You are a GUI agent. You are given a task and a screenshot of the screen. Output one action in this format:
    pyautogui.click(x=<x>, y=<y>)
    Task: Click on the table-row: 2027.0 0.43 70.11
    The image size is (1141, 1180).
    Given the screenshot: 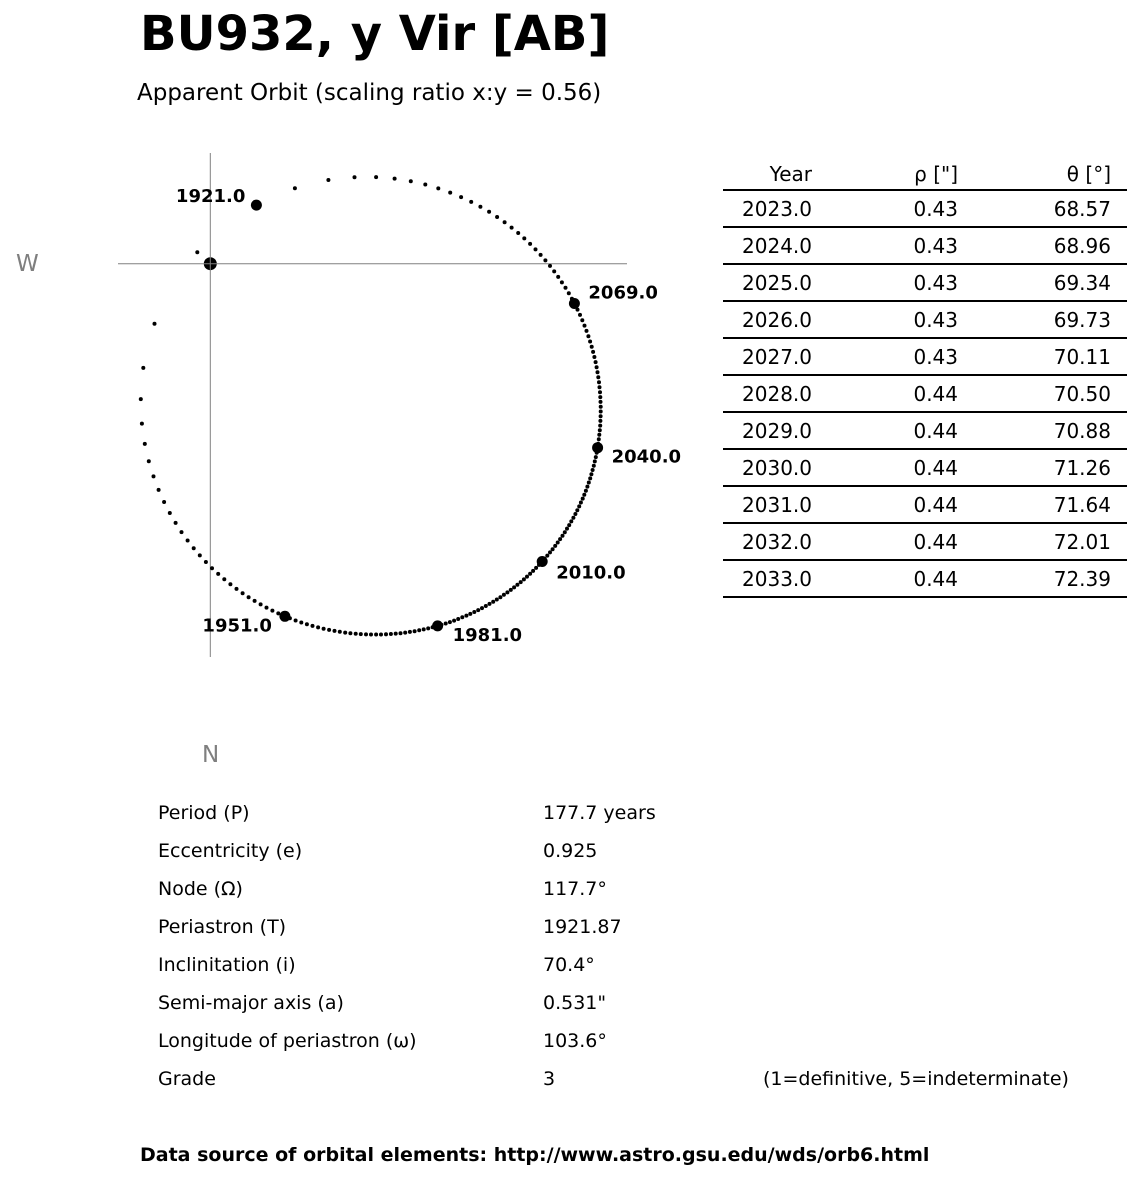 What is the action you would take?
    pyautogui.click(x=925, y=357)
    